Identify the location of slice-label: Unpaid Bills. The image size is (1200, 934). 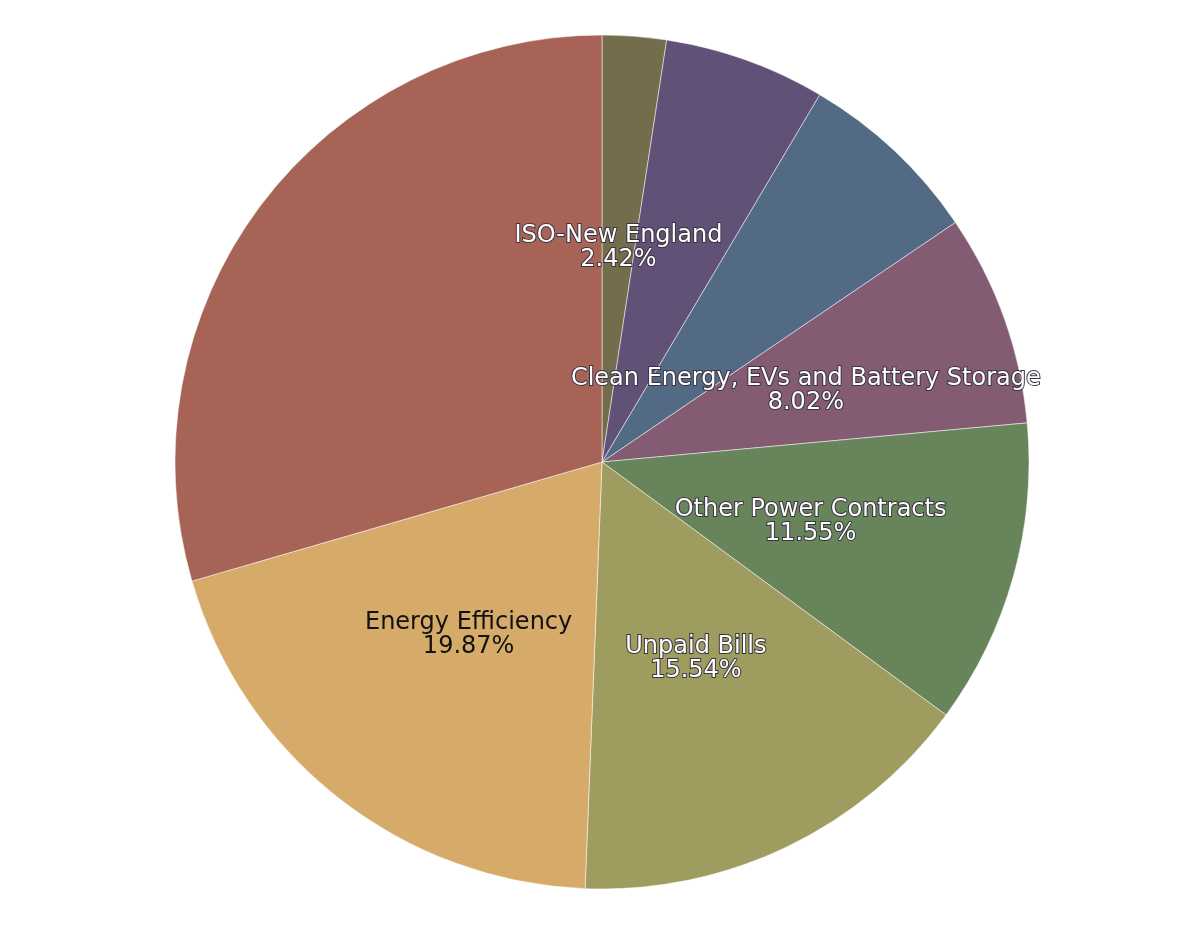
(696, 645).